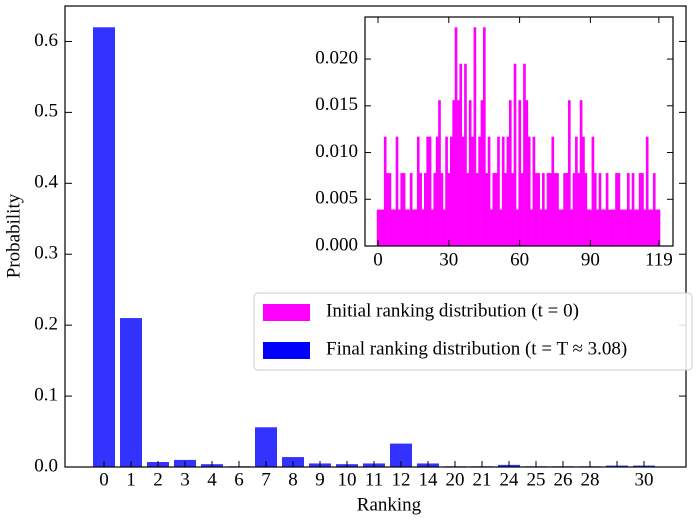  What do you see at coordinates (239, 479) in the screenshot?
I see `x-tick-label: 6` at bounding box center [239, 479].